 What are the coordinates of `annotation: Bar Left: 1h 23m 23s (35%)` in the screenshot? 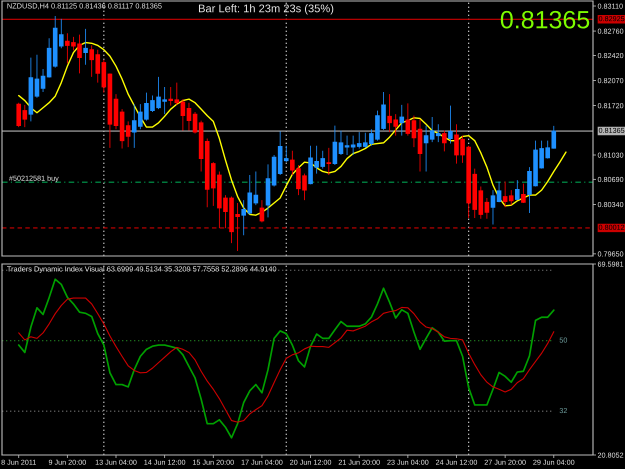 It's located at (266, 9).